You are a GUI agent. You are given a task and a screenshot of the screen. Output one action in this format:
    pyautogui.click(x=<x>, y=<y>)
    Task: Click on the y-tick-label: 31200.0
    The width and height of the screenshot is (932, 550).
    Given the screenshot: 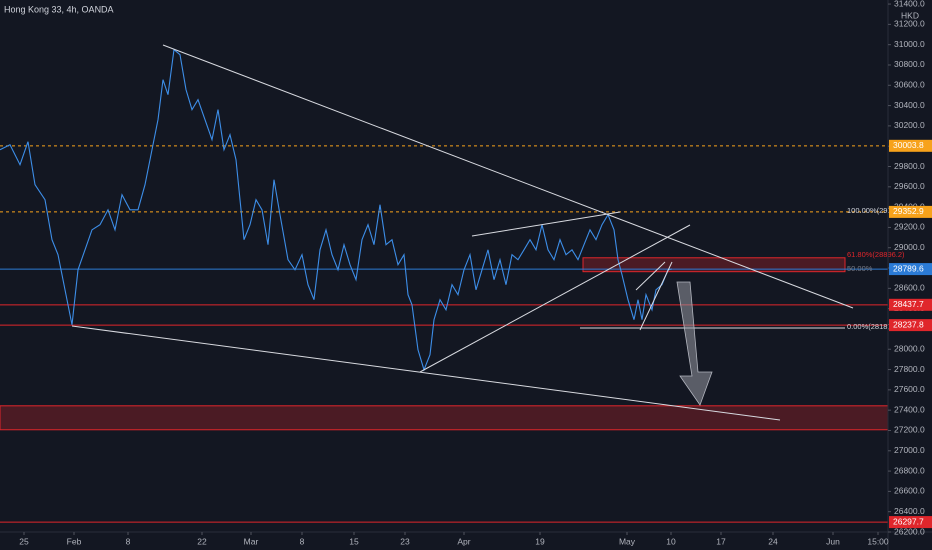 What is the action you would take?
    pyautogui.click(x=909, y=24)
    